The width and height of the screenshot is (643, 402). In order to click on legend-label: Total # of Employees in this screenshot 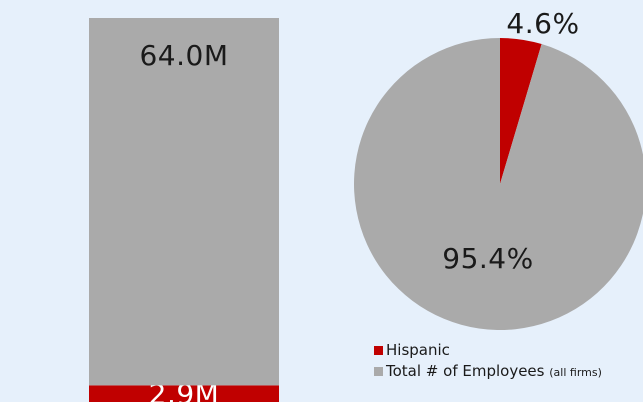, I will do `click(467, 371)`.